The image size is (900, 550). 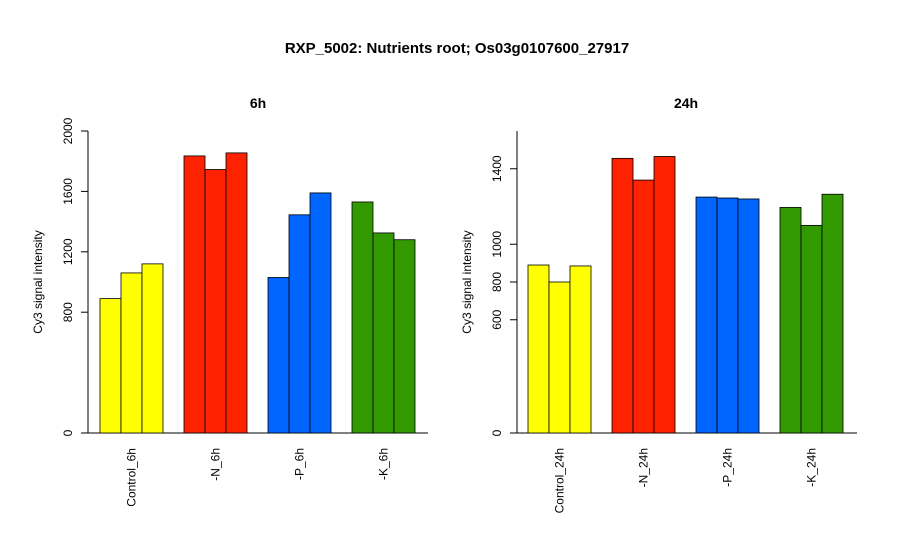 I want to click on x-tick-label: -N_6h, so click(x=216, y=464).